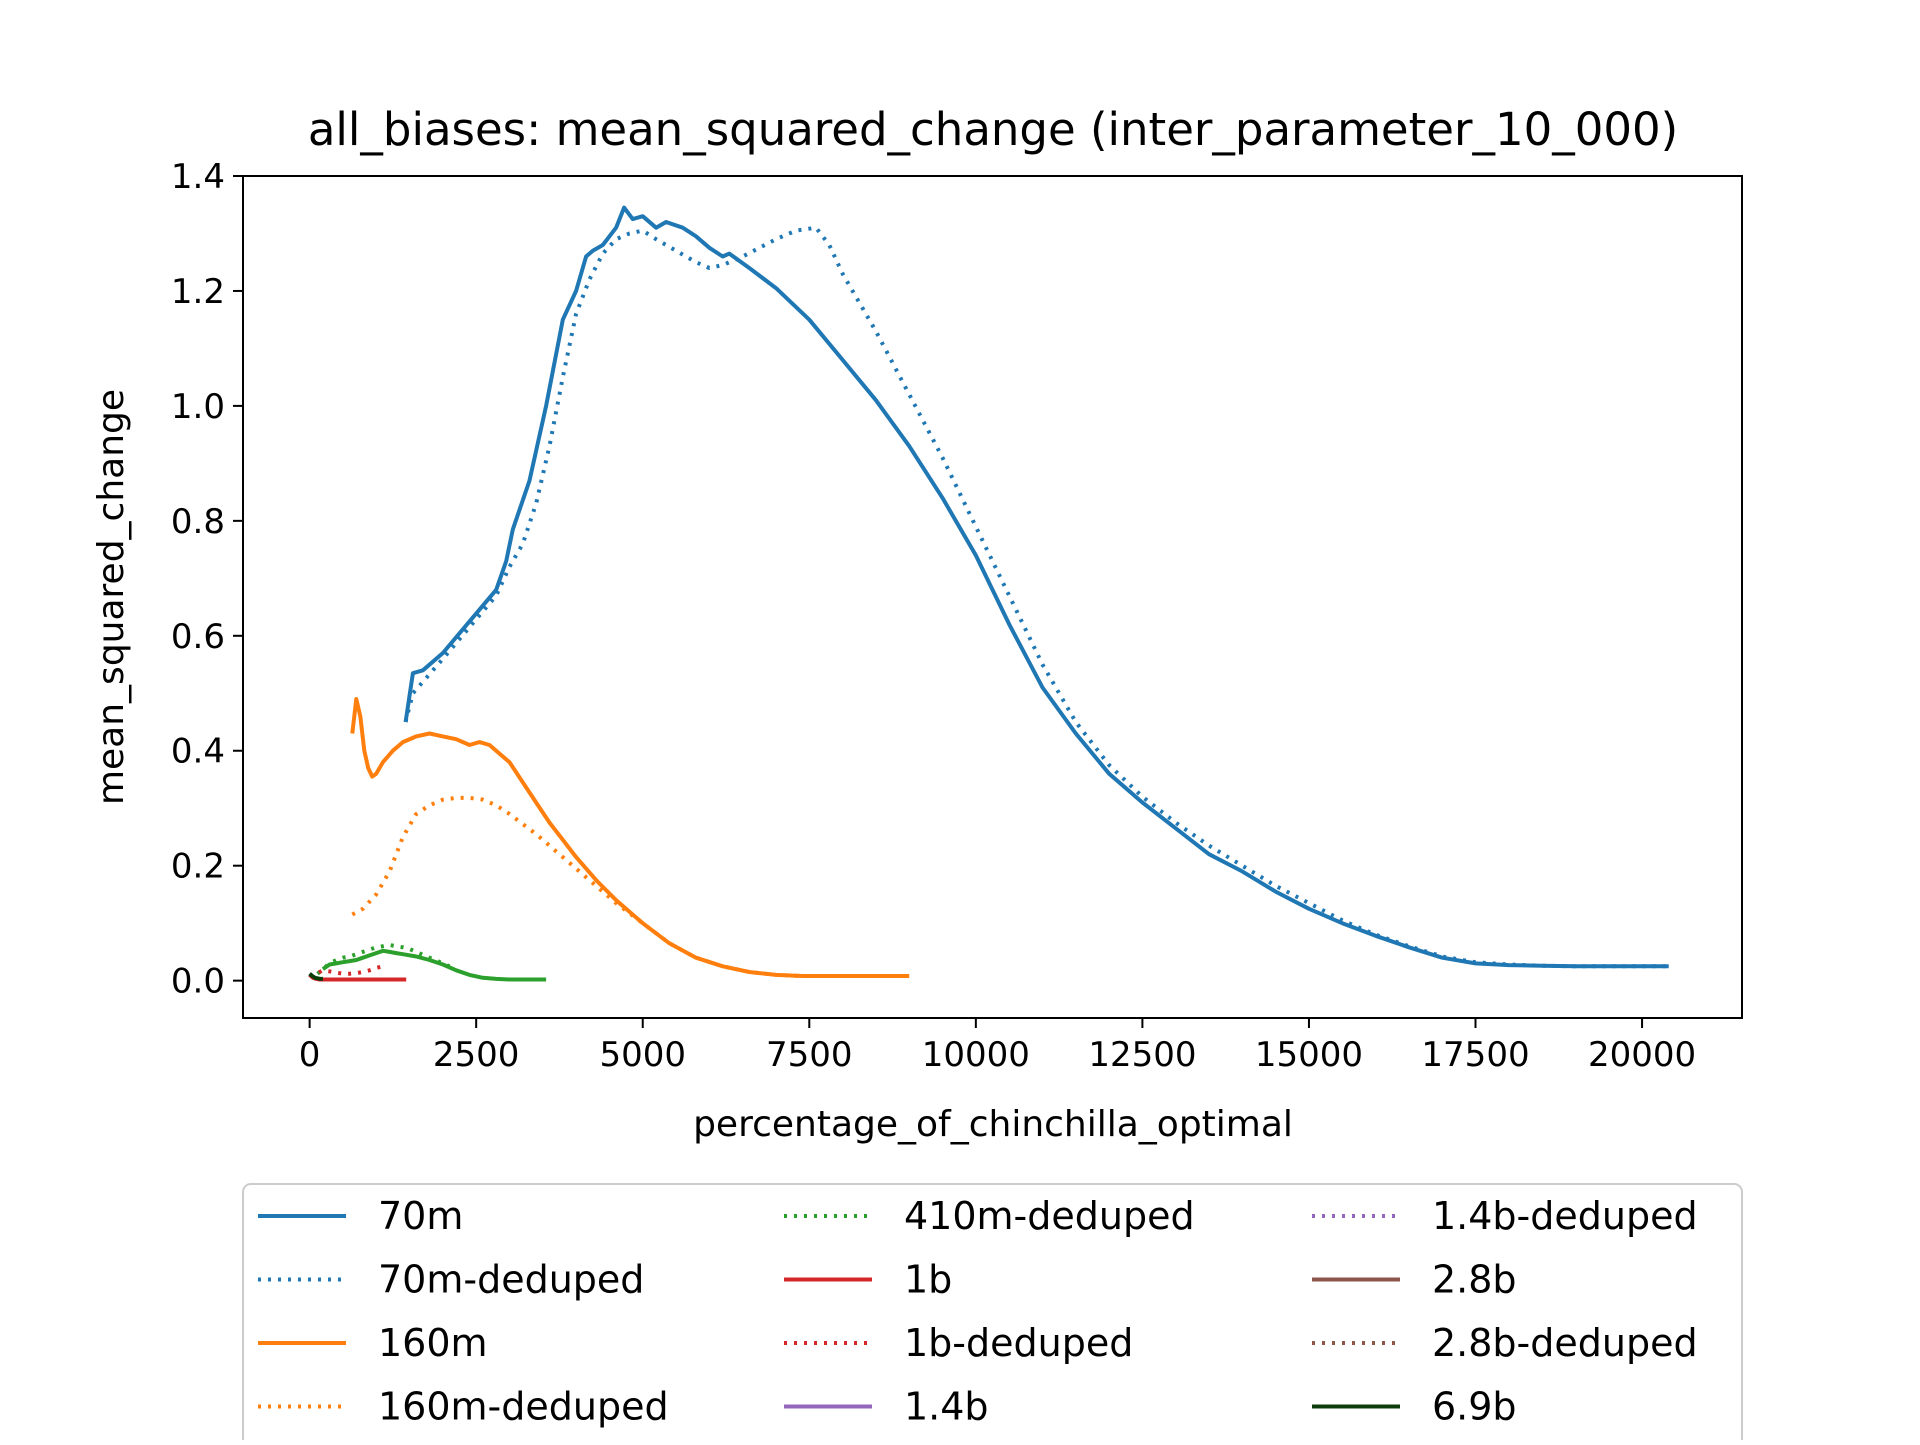 Image resolution: width=1920 pixels, height=1445 pixels. I want to click on y-axis-label: mean_squared_change, so click(111, 597).